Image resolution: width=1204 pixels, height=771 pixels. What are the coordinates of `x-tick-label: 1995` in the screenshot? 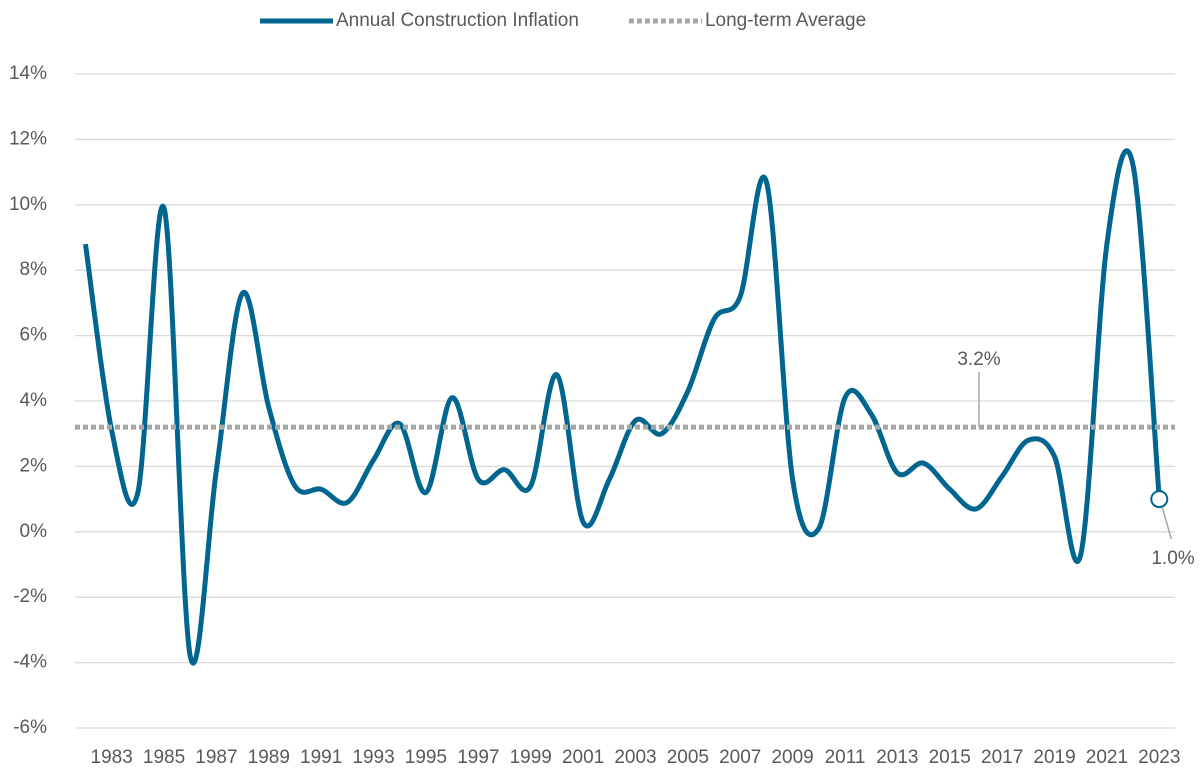 It's located at (426, 757).